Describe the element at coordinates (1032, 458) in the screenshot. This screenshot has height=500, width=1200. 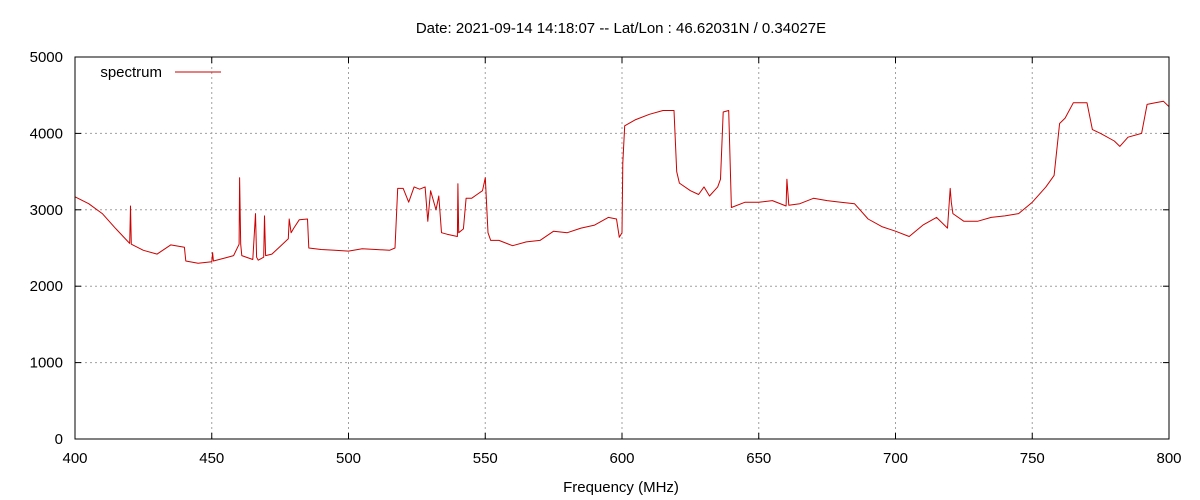
I see `x-tick-label: 750` at that location.